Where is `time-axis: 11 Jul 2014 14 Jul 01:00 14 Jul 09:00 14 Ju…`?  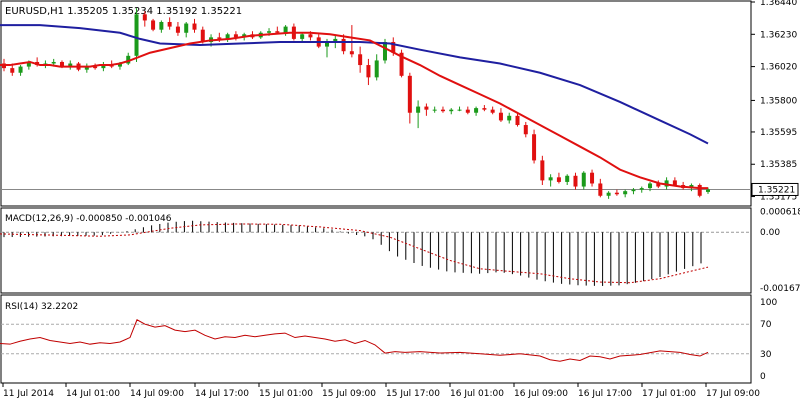
time-axis: 11 Jul 2014 14 Jul 01:00 14 Jul 09:00 14 Ju… is located at coordinates (381, 391).